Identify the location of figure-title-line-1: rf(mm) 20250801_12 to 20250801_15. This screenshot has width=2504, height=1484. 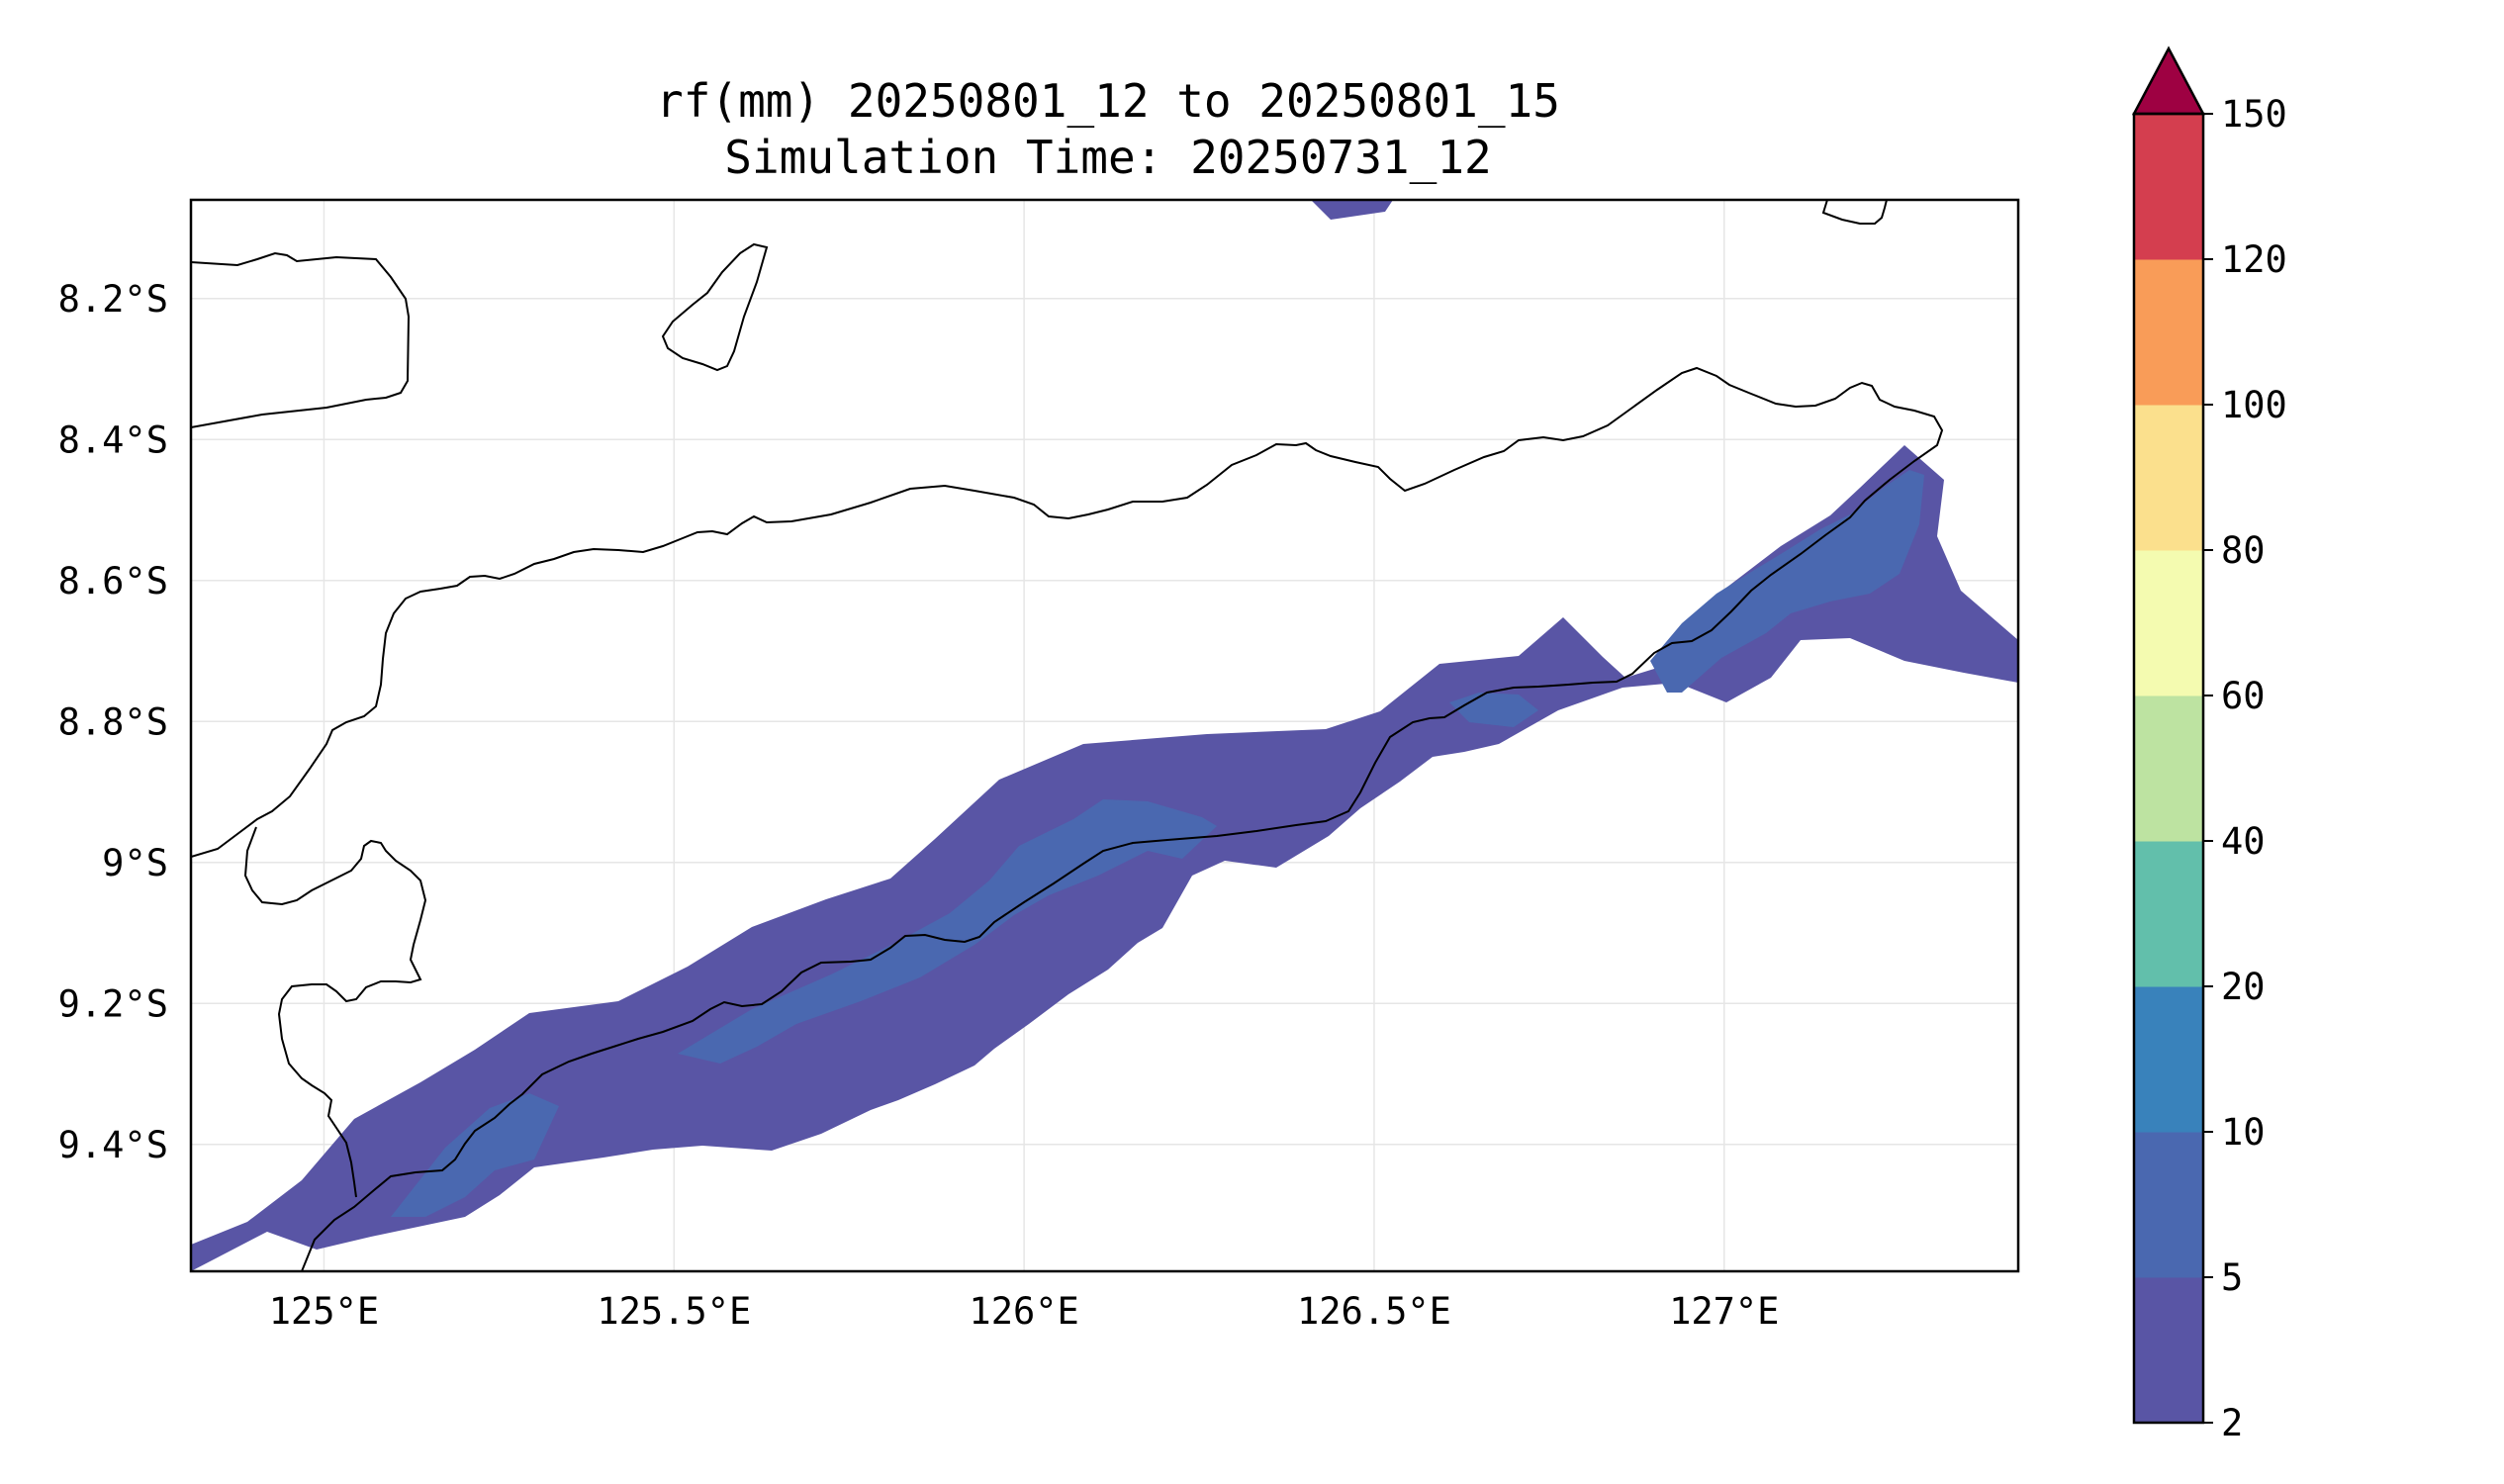
(1108, 101).